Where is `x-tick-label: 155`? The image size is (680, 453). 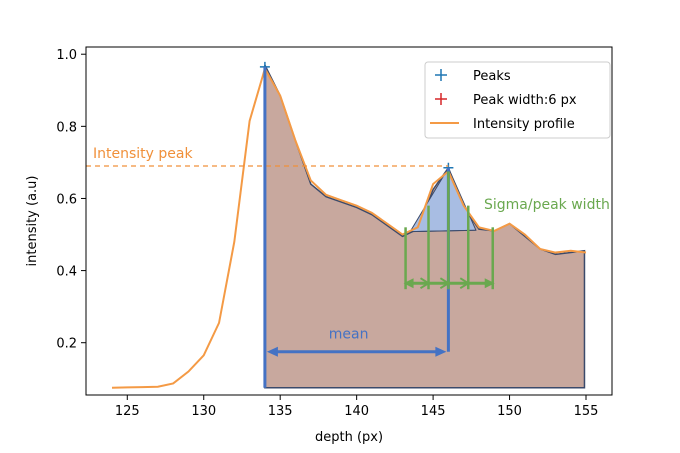 x-tick-label: 155 is located at coordinates (586, 411).